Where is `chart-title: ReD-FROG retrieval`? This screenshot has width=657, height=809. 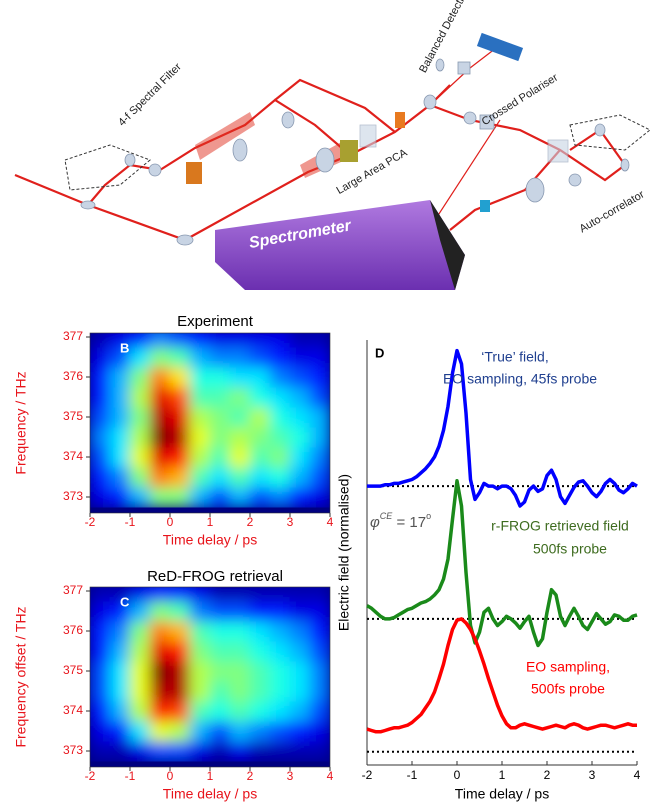
chart-title: ReD-FROG retrieval is located at coordinates (215, 576).